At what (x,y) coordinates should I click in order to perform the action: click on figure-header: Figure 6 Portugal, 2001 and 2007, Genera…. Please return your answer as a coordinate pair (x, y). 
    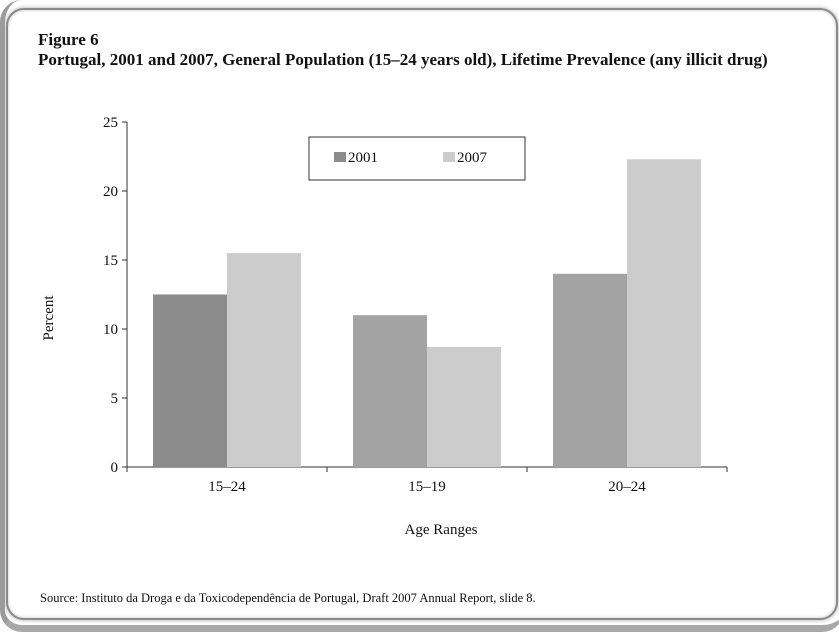
    Looking at the image, I should click on (428, 50).